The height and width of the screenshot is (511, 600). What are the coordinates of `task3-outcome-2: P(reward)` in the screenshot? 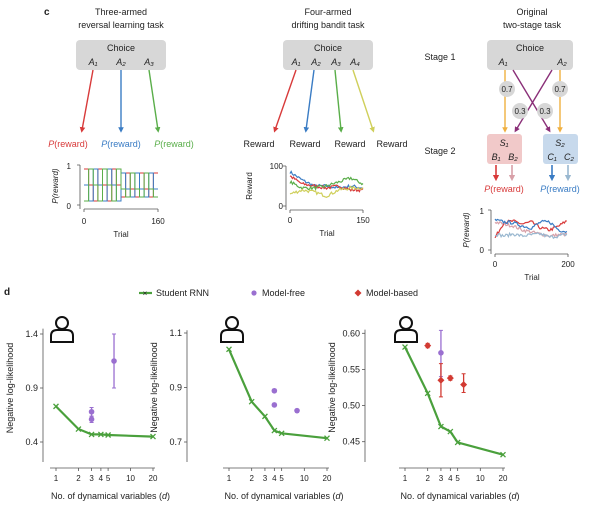 It's located at (560, 189).